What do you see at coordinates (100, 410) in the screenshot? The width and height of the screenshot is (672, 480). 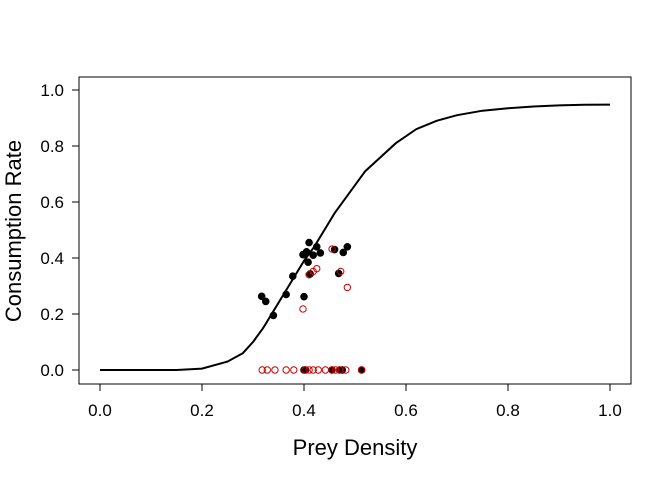 I see `x-tick-label: 0.0` at bounding box center [100, 410].